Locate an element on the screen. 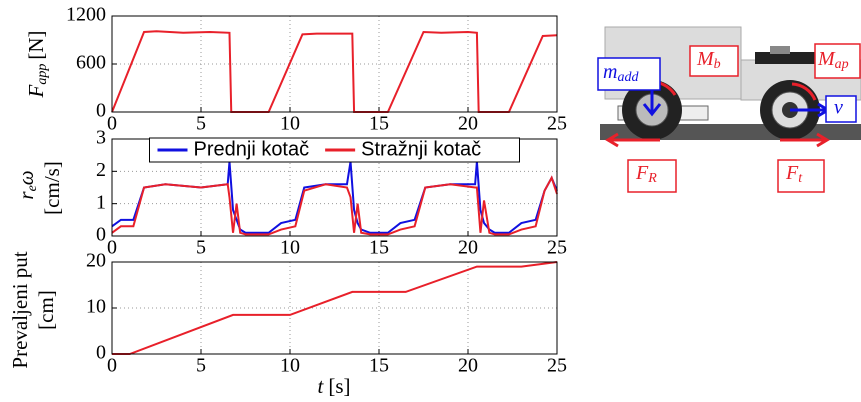 This screenshot has width=861, height=402. y-label-subscript: e is located at coordinates (32, 188).